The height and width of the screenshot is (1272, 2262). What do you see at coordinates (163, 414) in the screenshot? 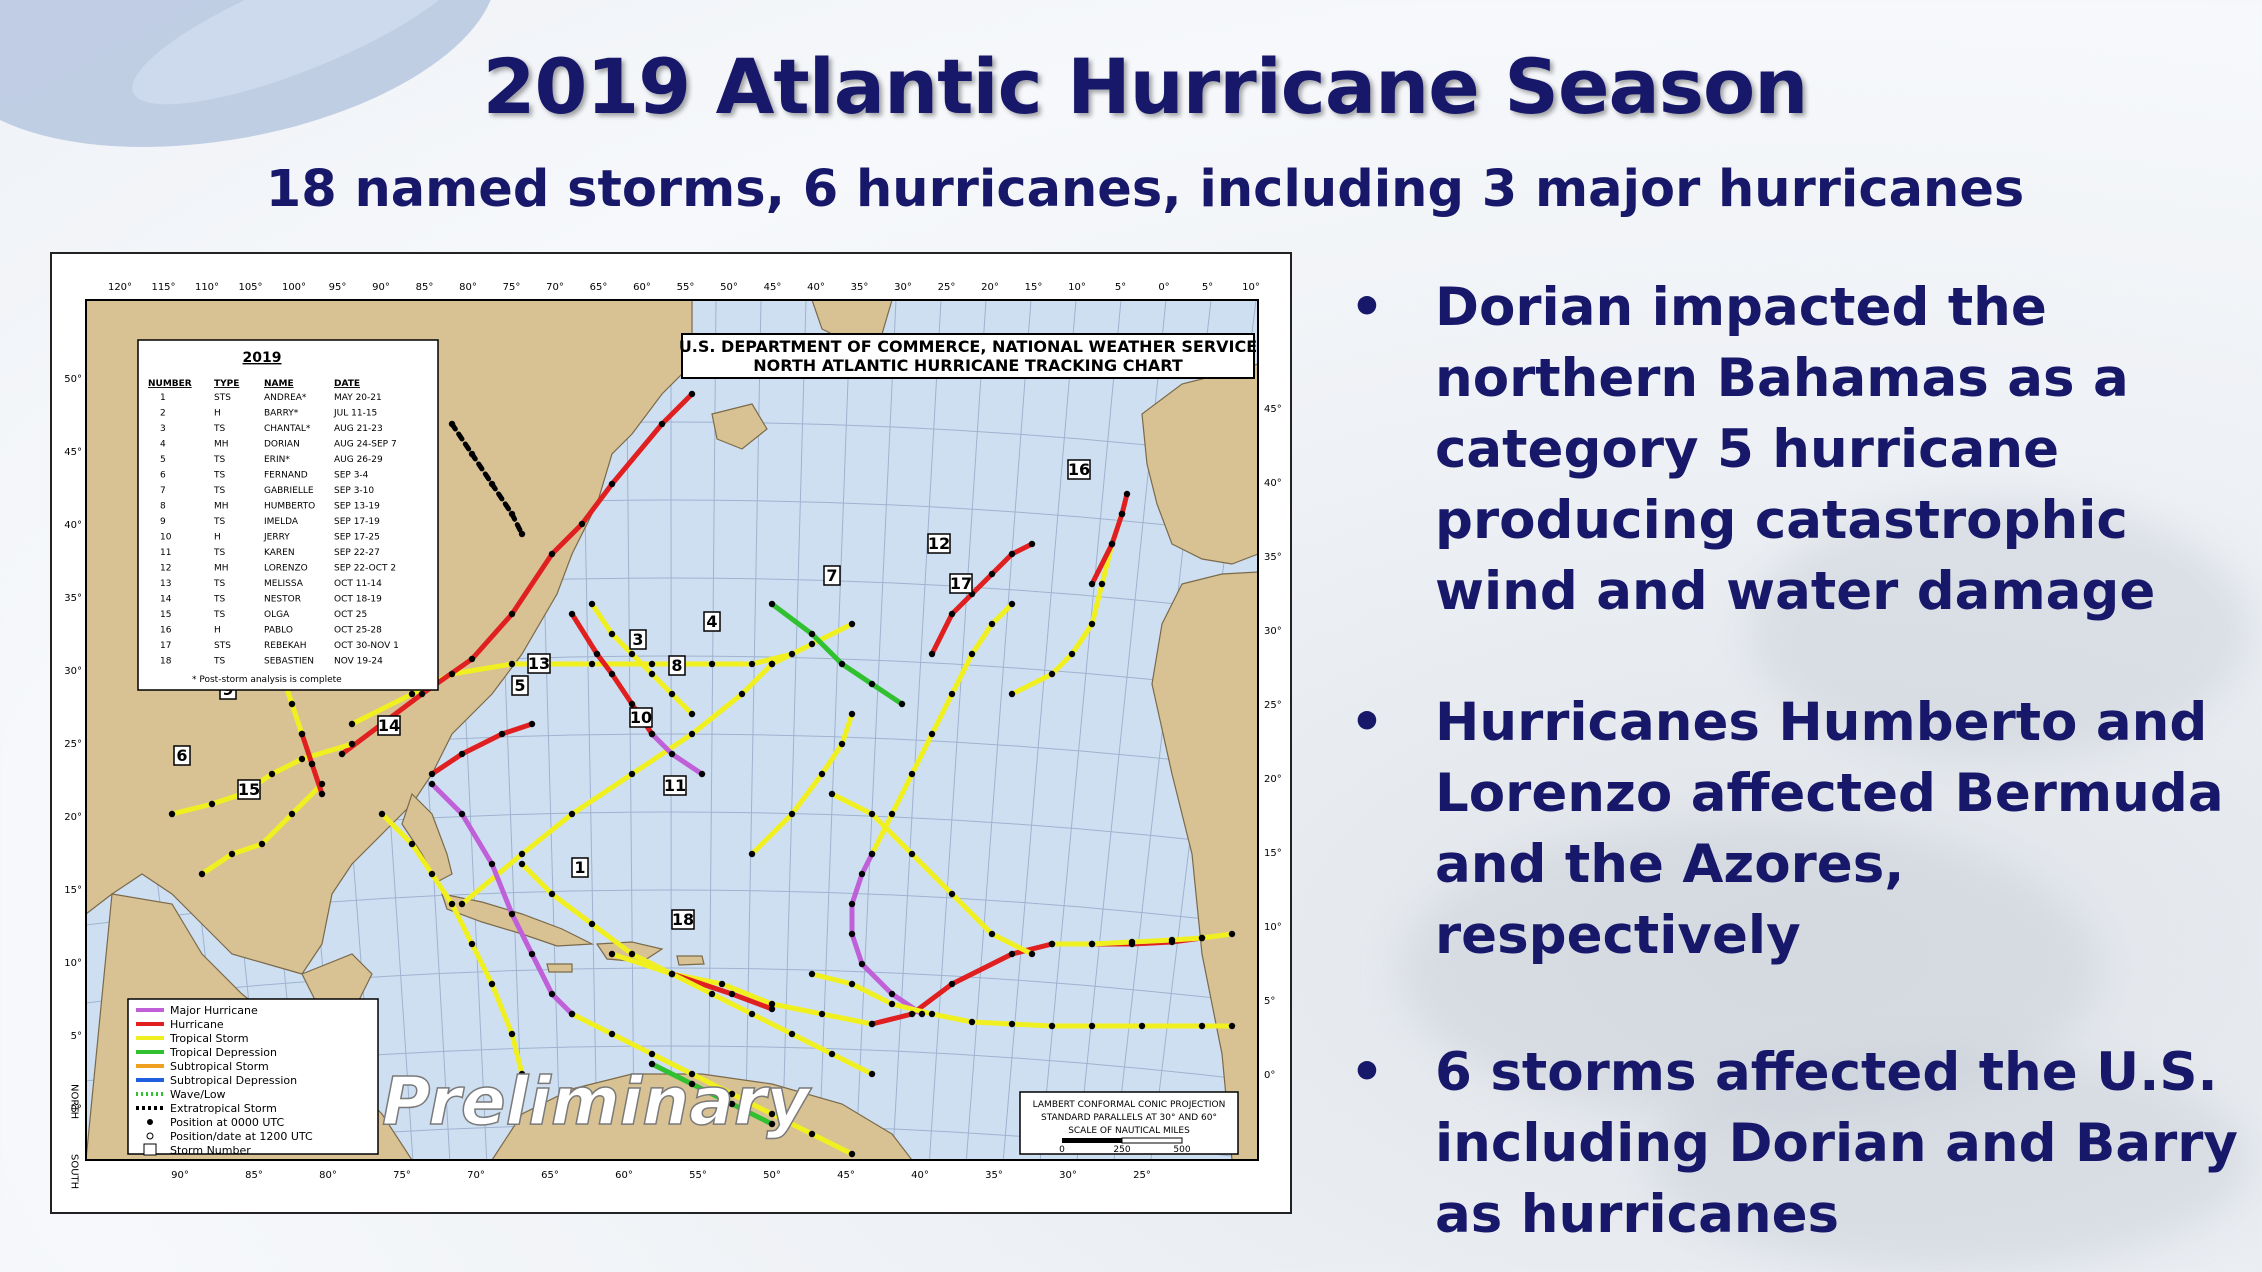
I see `storm-number-cell: 2` at bounding box center [163, 414].